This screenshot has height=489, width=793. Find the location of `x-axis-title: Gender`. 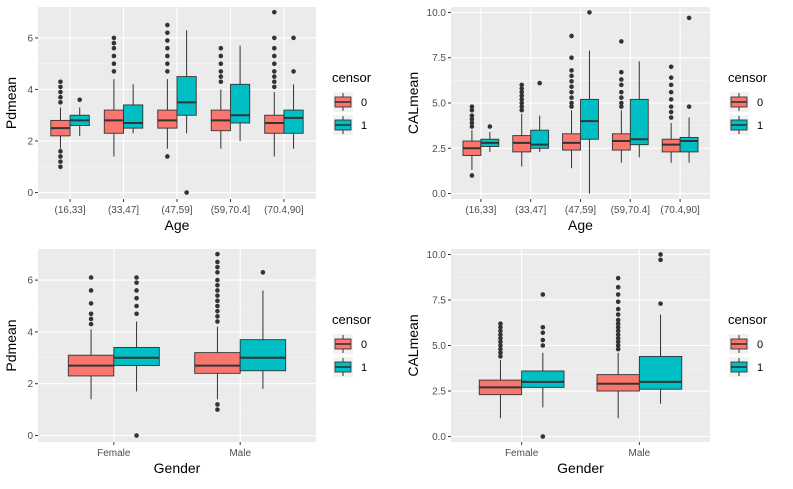

x-axis-title: Gender is located at coordinates (580, 468).